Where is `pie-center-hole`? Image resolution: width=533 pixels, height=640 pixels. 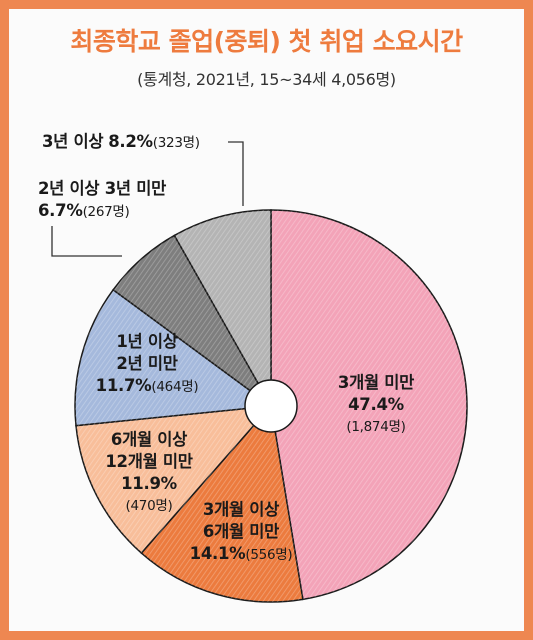
pie-center-hole is located at coordinates (271, 406).